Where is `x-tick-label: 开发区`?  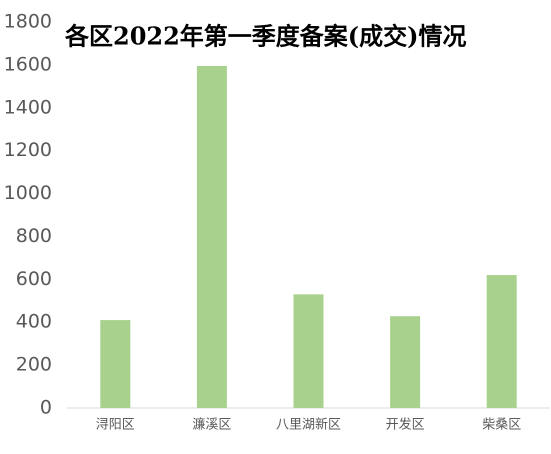 x-tick-label: 开发区 is located at coordinates (405, 425).